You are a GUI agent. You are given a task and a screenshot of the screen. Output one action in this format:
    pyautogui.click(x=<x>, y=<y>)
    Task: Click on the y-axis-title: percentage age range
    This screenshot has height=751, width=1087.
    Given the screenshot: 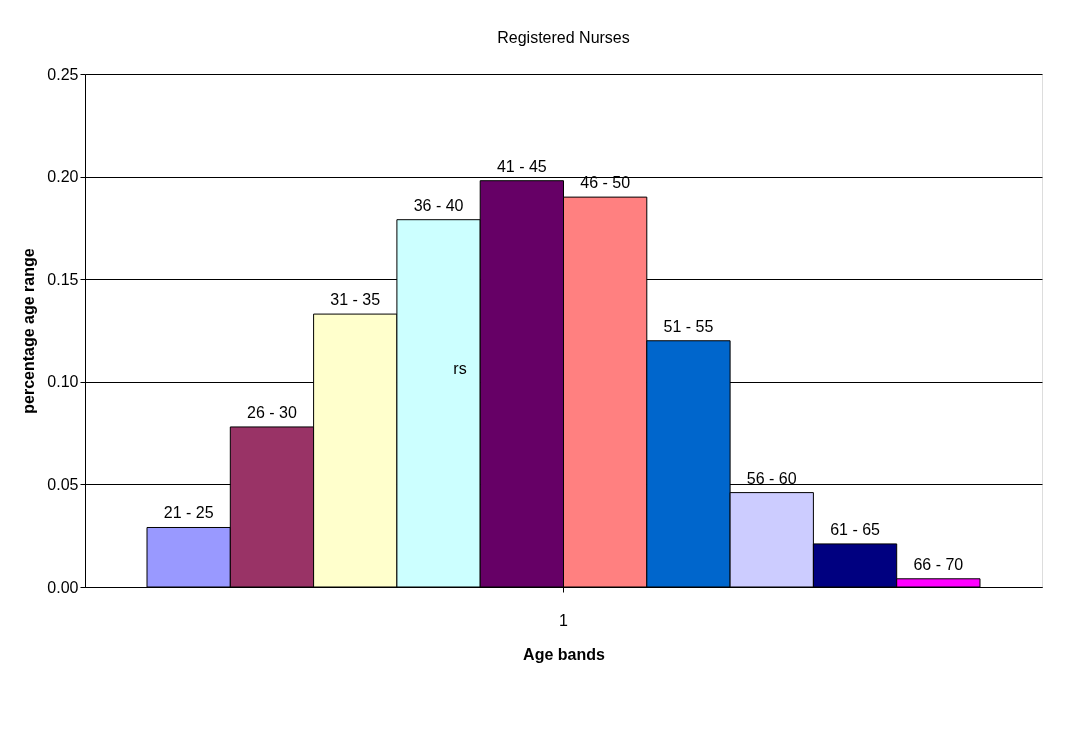 What is the action you would take?
    pyautogui.click(x=29, y=331)
    